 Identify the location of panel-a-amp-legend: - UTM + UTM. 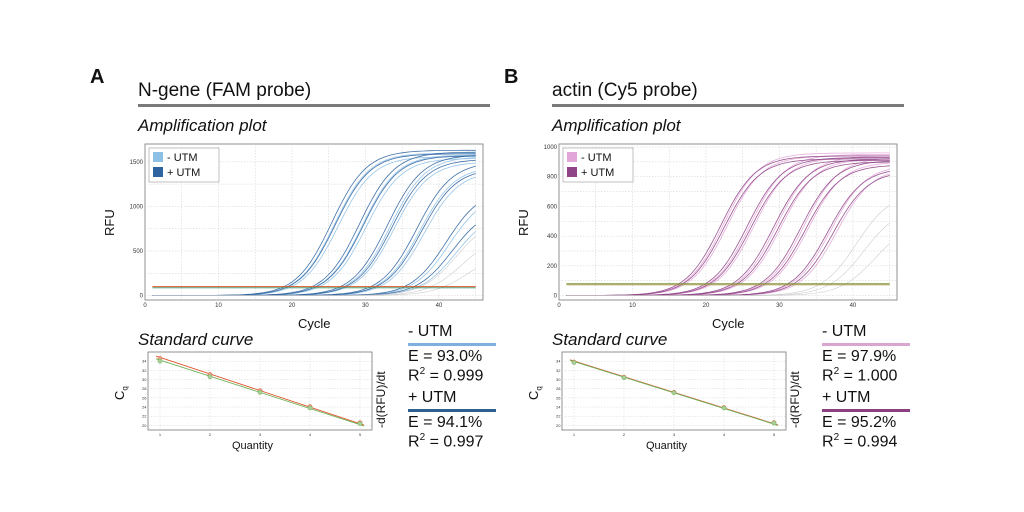
(184, 165).